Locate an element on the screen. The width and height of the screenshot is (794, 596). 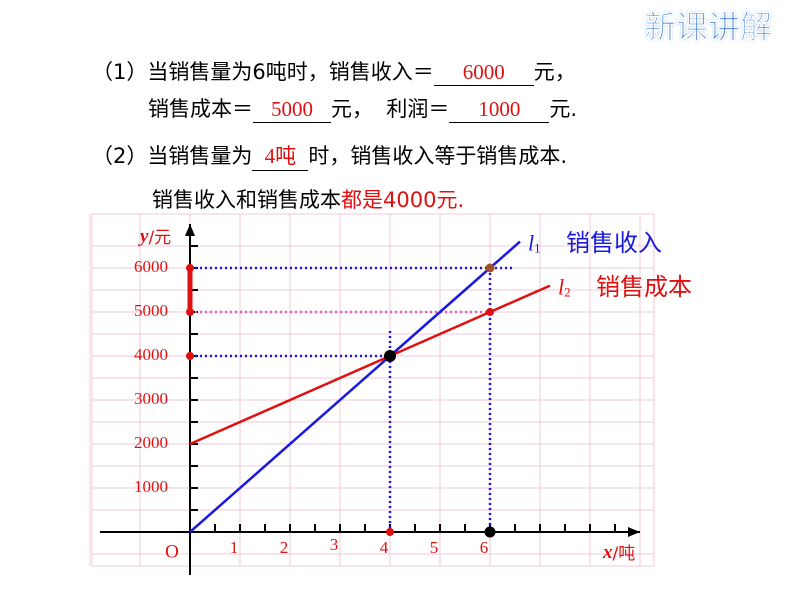
answer: 5000 is located at coordinates (292, 110).